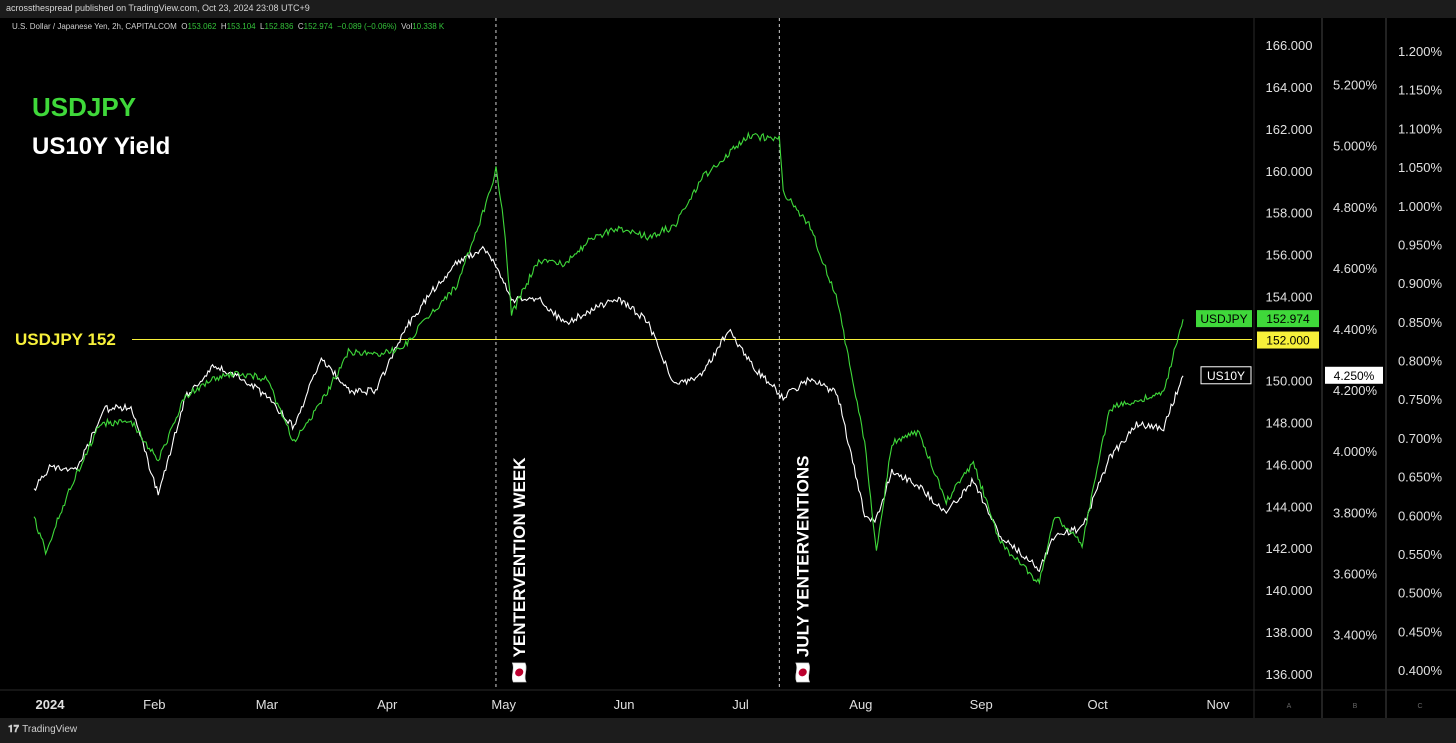 This screenshot has height=743, width=1456. Describe the element at coordinates (101, 146) in the screenshot. I see `legend-us10y: US10Y Yield` at that location.